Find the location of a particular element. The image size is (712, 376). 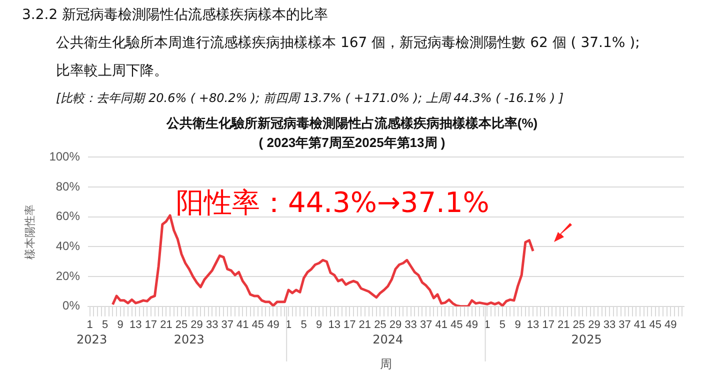

y-tick-label: 20% is located at coordinates (68, 275).